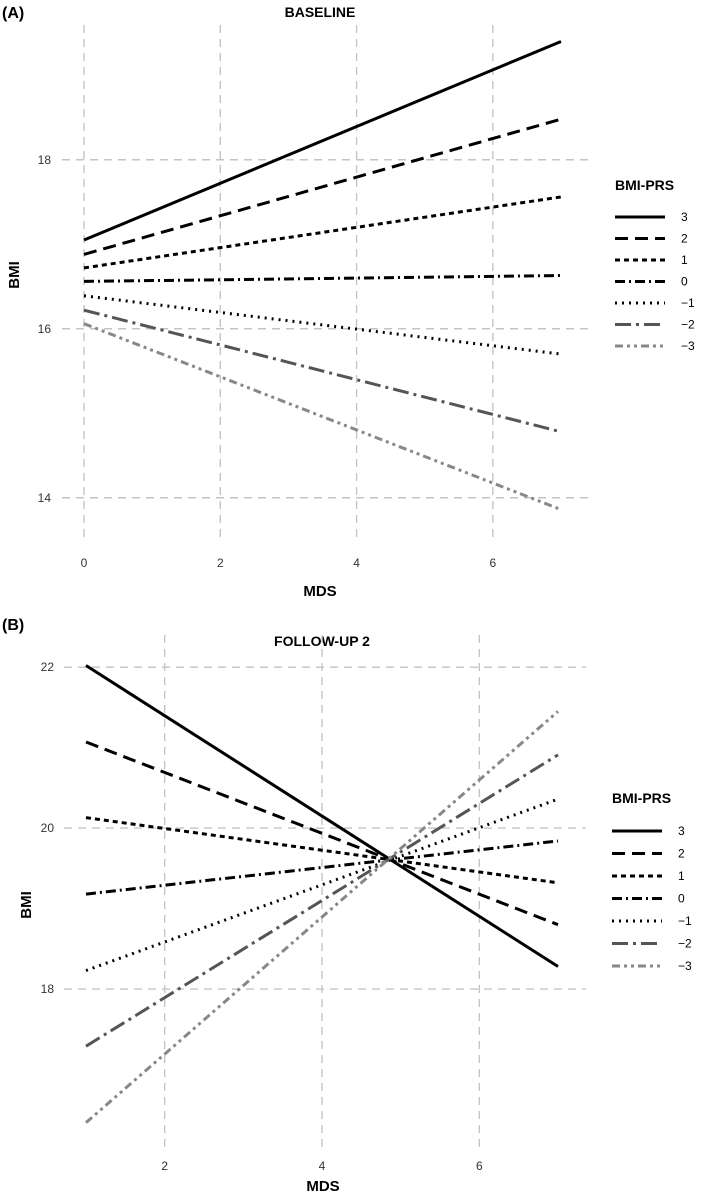 The image size is (709, 1198). Describe the element at coordinates (289, 563) in the screenshot. I see `panel-a-x-tick-labels: 0 2 4 6` at that location.